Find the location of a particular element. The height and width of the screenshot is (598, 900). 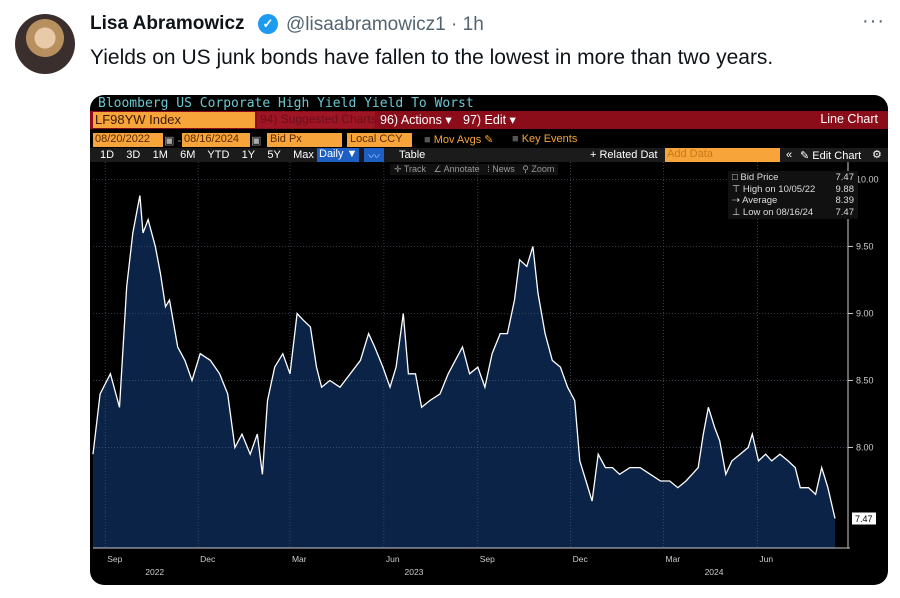

ticker-field: LF98YW Index is located at coordinates (174, 120).